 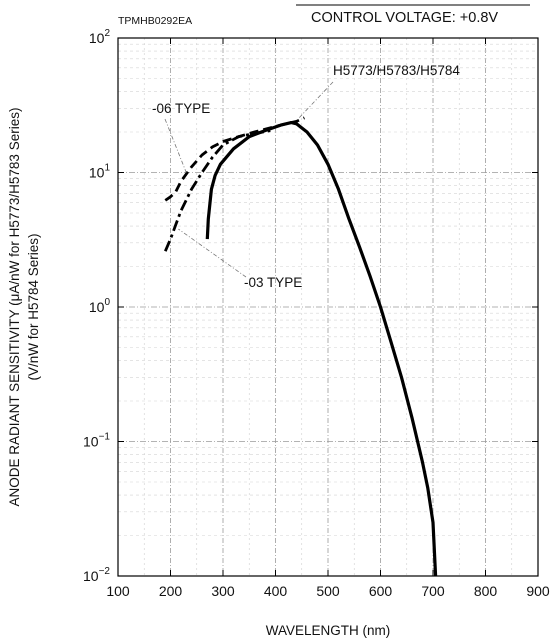 What do you see at coordinates (33, 306) in the screenshot?
I see `y-axis-label-secondary: (V/nW for H5784 Series)` at bounding box center [33, 306].